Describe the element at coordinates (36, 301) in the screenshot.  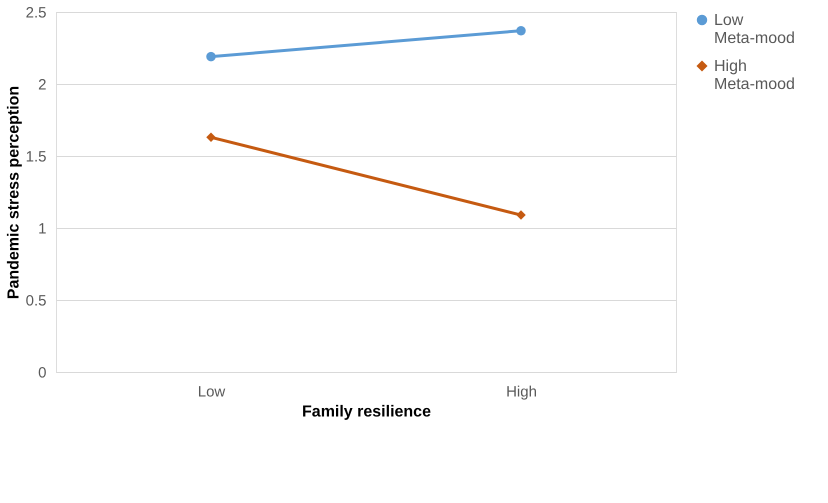
I see `y-tick-label: 0.5` at that location.